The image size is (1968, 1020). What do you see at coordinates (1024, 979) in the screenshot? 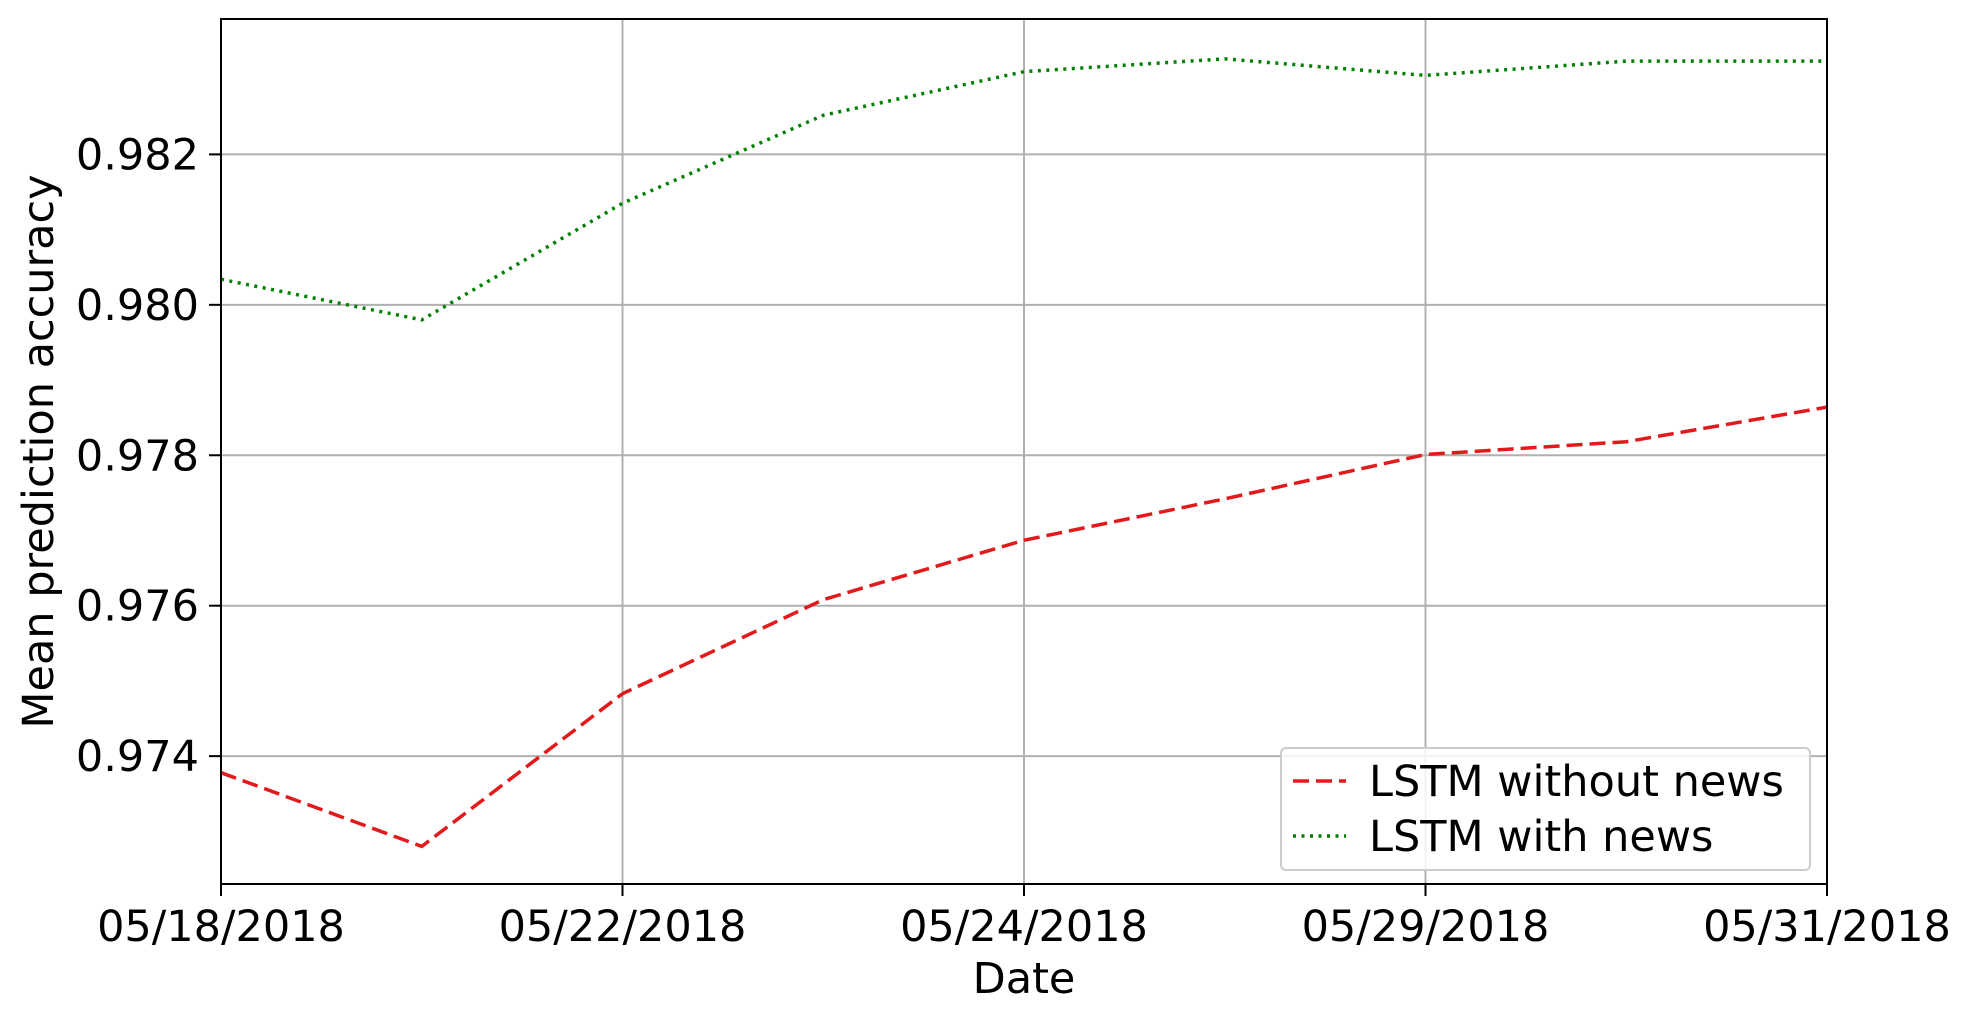
I see `x-axis-title: Date` at bounding box center [1024, 979].